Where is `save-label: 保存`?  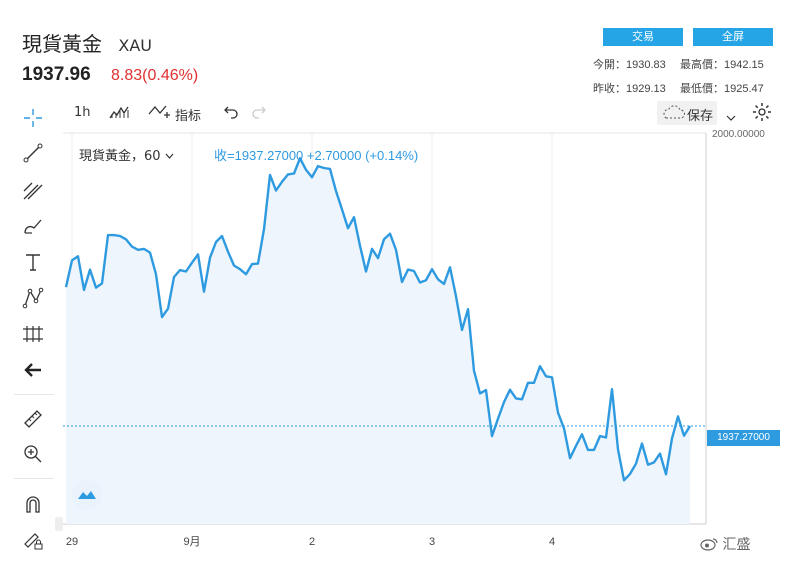 save-label: 保存 is located at coordinates (700, 116).